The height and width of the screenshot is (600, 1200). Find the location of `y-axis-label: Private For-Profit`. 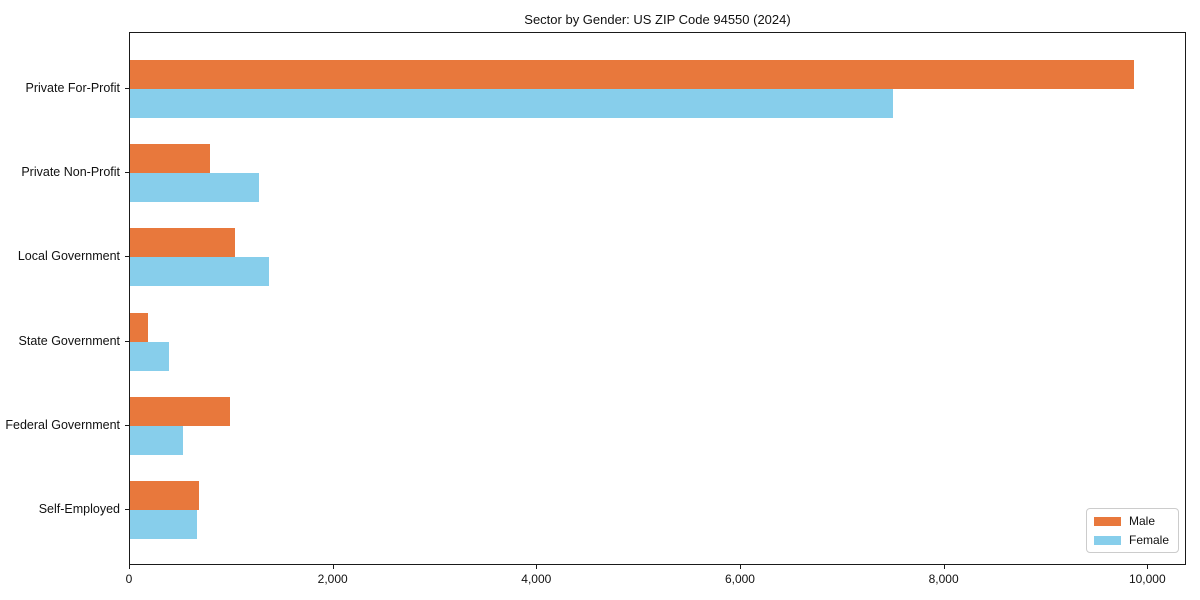

y-axis-label: Private For-Profit is located at coordinates (72, 87).